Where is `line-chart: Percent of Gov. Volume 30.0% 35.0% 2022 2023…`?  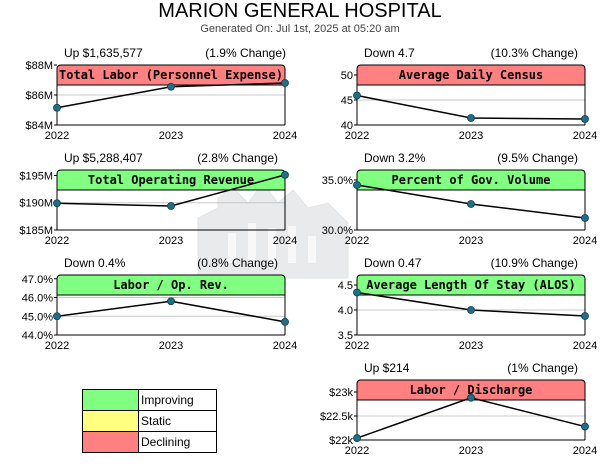 line-chart: Percent of Gov. Volume 30.0% 35.0% 2022 2023… is located at coordinates (459, 208).